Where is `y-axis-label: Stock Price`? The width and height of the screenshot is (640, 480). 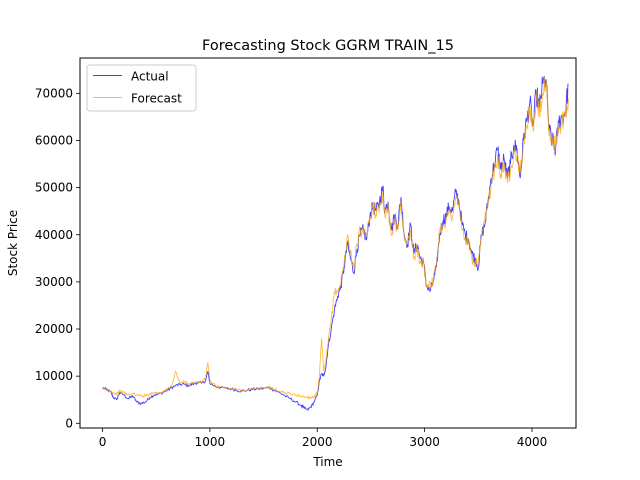
y-axis-label: Stock Price is located at coordinates (13, 243).